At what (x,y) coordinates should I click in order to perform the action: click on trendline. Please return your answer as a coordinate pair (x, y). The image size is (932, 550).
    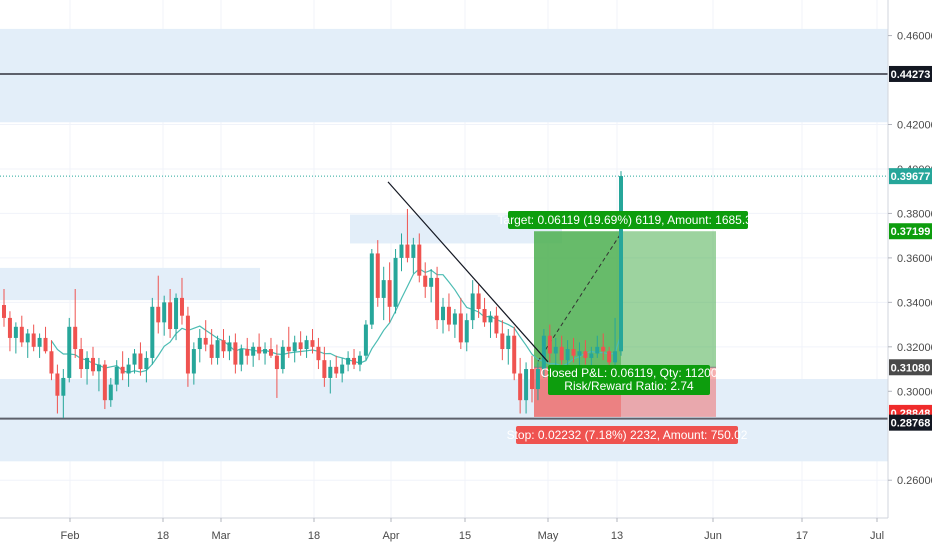
    Looking at the image, I should click on (468, 272).